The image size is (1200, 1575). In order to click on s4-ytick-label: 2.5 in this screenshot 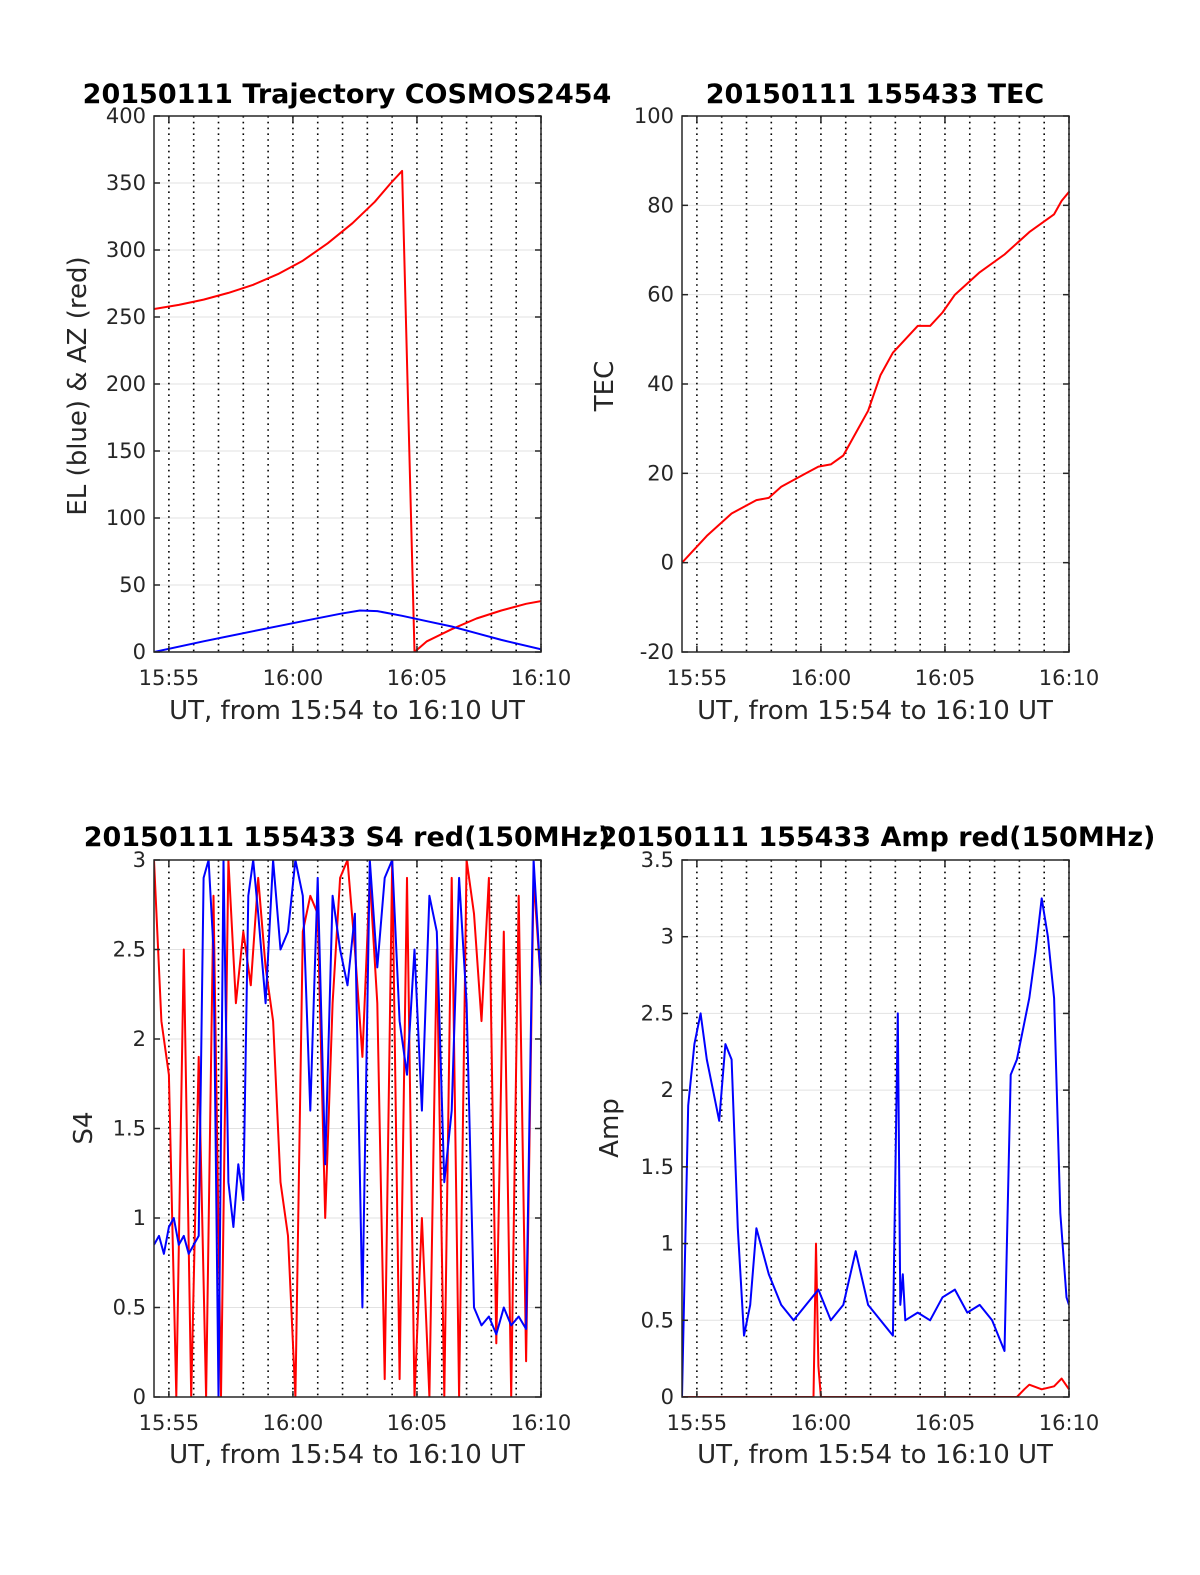, I will do `click(129, 950)`.